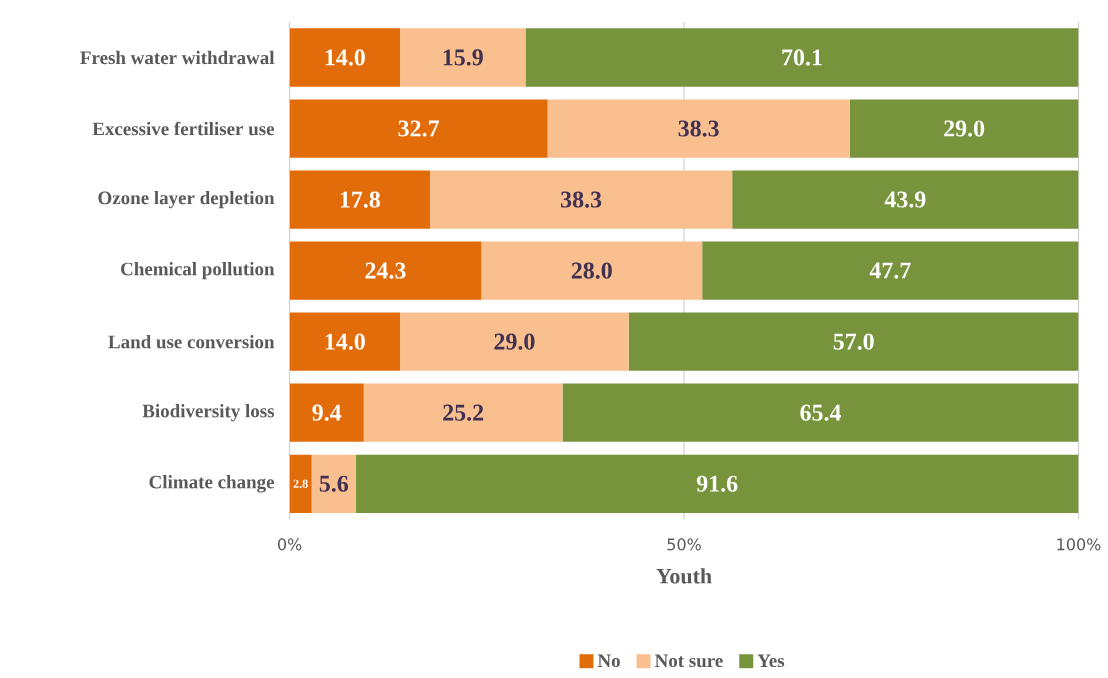  What do you see at coordinates (771, 661) in the screenshot?
I see `legend-label: Yes` at bounding box center [771, 661].